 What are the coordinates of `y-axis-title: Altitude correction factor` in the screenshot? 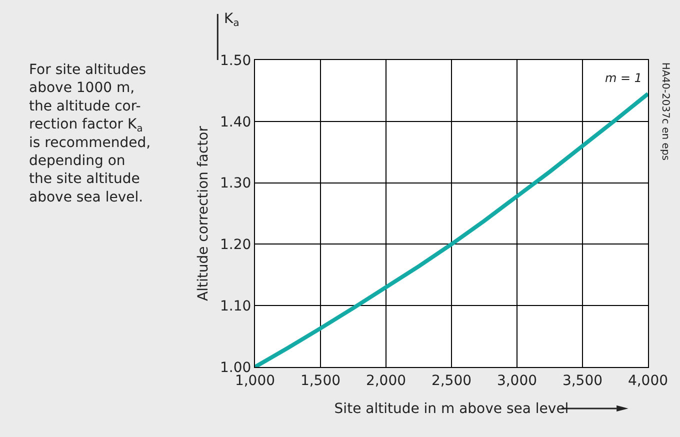 It's located at (204, 213).